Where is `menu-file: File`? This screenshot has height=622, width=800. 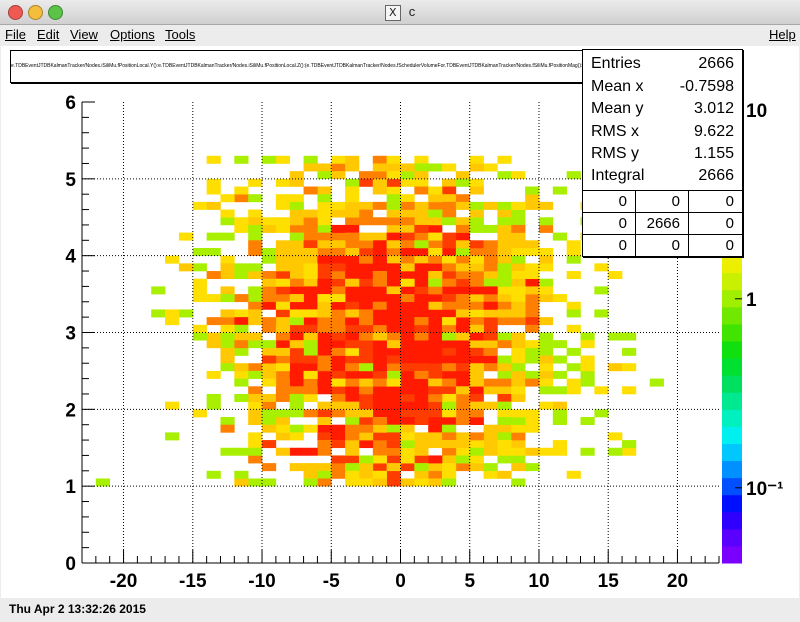 menu-file: File is located at coordinates (15, 34).